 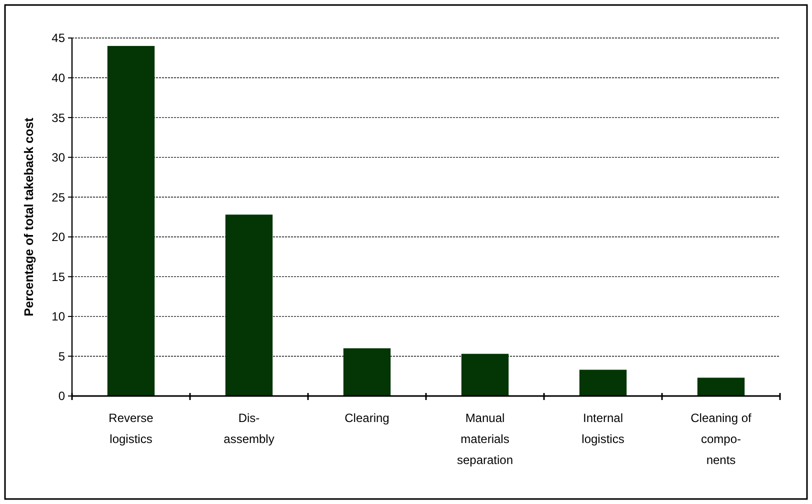 What do you see at coordinates (603, 428) in the screenshot?
I see `x-tick-label: Internal logistics` at bounding box center [603, 428].